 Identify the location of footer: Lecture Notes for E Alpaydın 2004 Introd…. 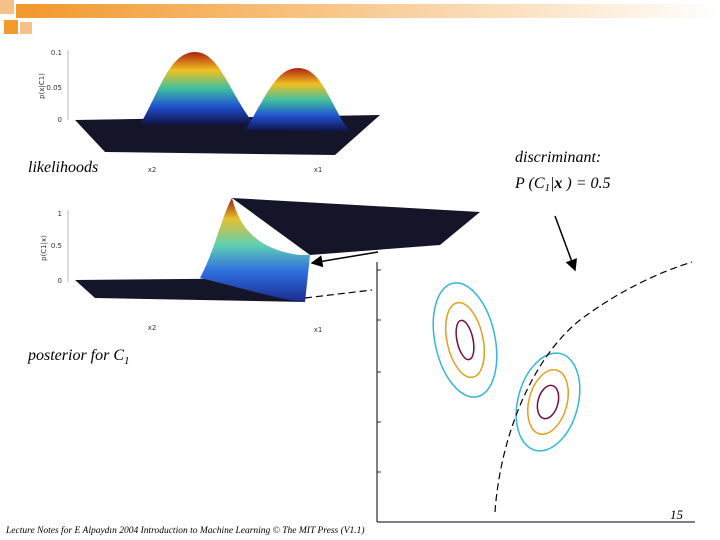
(185, 530).